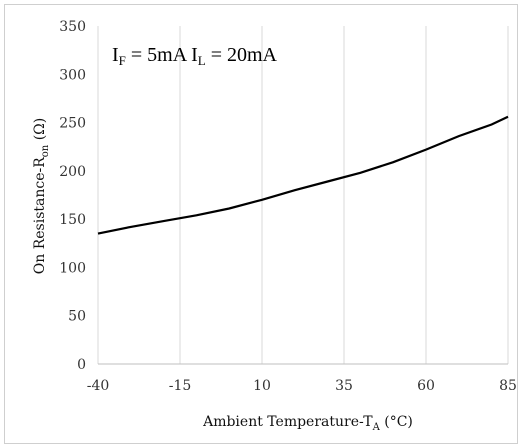 Image resolution: width=522 pixels, height=448 pixels. What do you see at coordinates (302, 386) in the screenshot?
I see `x-tick-labels: -40 -15 10 35 60 85` at bounding box center [302, 386].